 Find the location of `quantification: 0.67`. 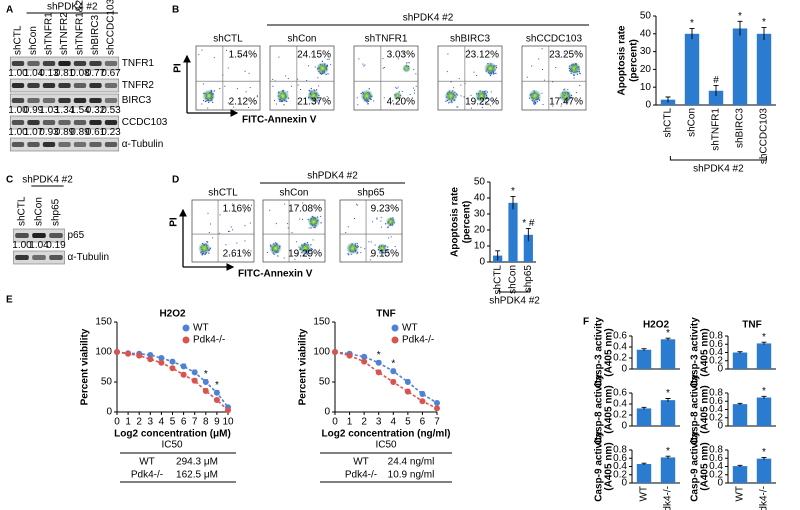

quantification: 0.67 is located at coordinates (111, 73).